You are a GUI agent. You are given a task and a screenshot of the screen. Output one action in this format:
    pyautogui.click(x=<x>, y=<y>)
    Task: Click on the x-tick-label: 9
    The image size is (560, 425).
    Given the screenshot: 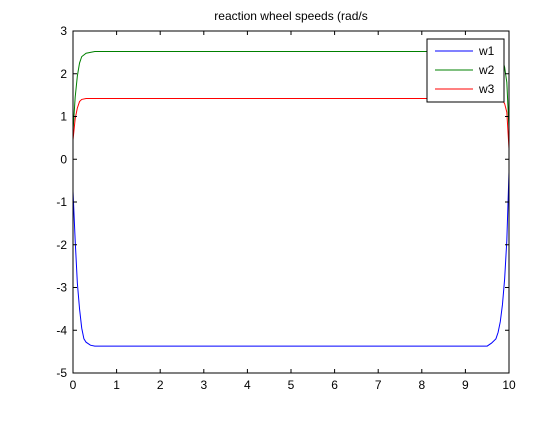 What is the action you would take?
    pyautogui.click(x=465, y=385)
    